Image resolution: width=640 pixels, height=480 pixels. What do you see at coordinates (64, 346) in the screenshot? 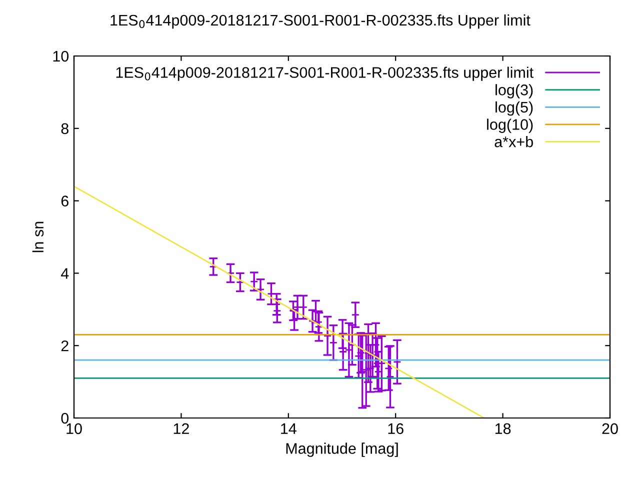
I see `y-tick-label: 2` at bounding box center [64, 346].